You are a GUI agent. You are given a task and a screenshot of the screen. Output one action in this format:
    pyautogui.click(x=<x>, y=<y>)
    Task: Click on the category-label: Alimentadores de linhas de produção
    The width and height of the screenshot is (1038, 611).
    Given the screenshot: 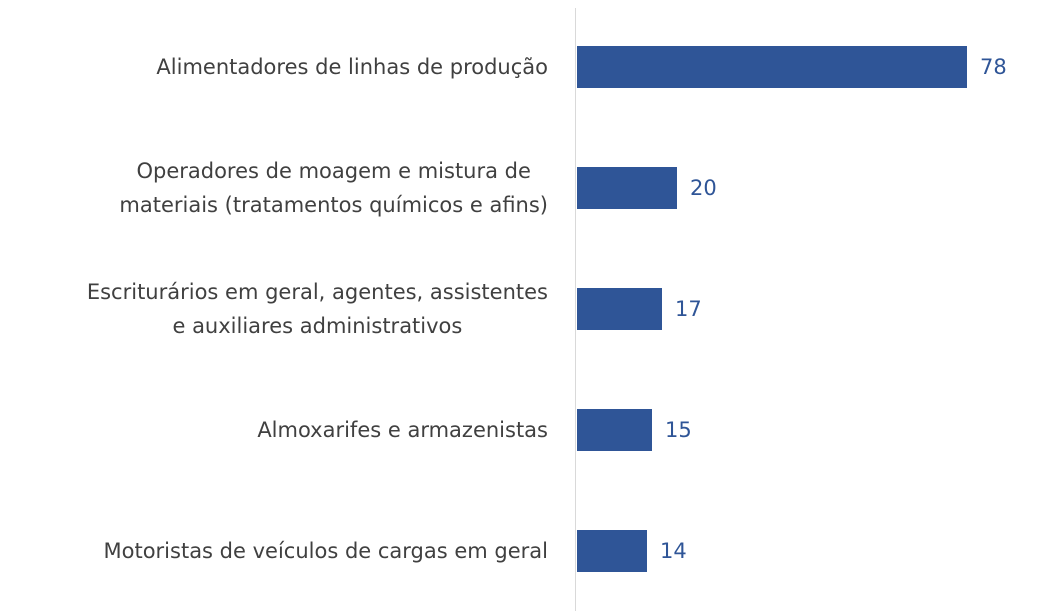 What is the action you would take?
    pyautogui.click(x=274, y=67)
    